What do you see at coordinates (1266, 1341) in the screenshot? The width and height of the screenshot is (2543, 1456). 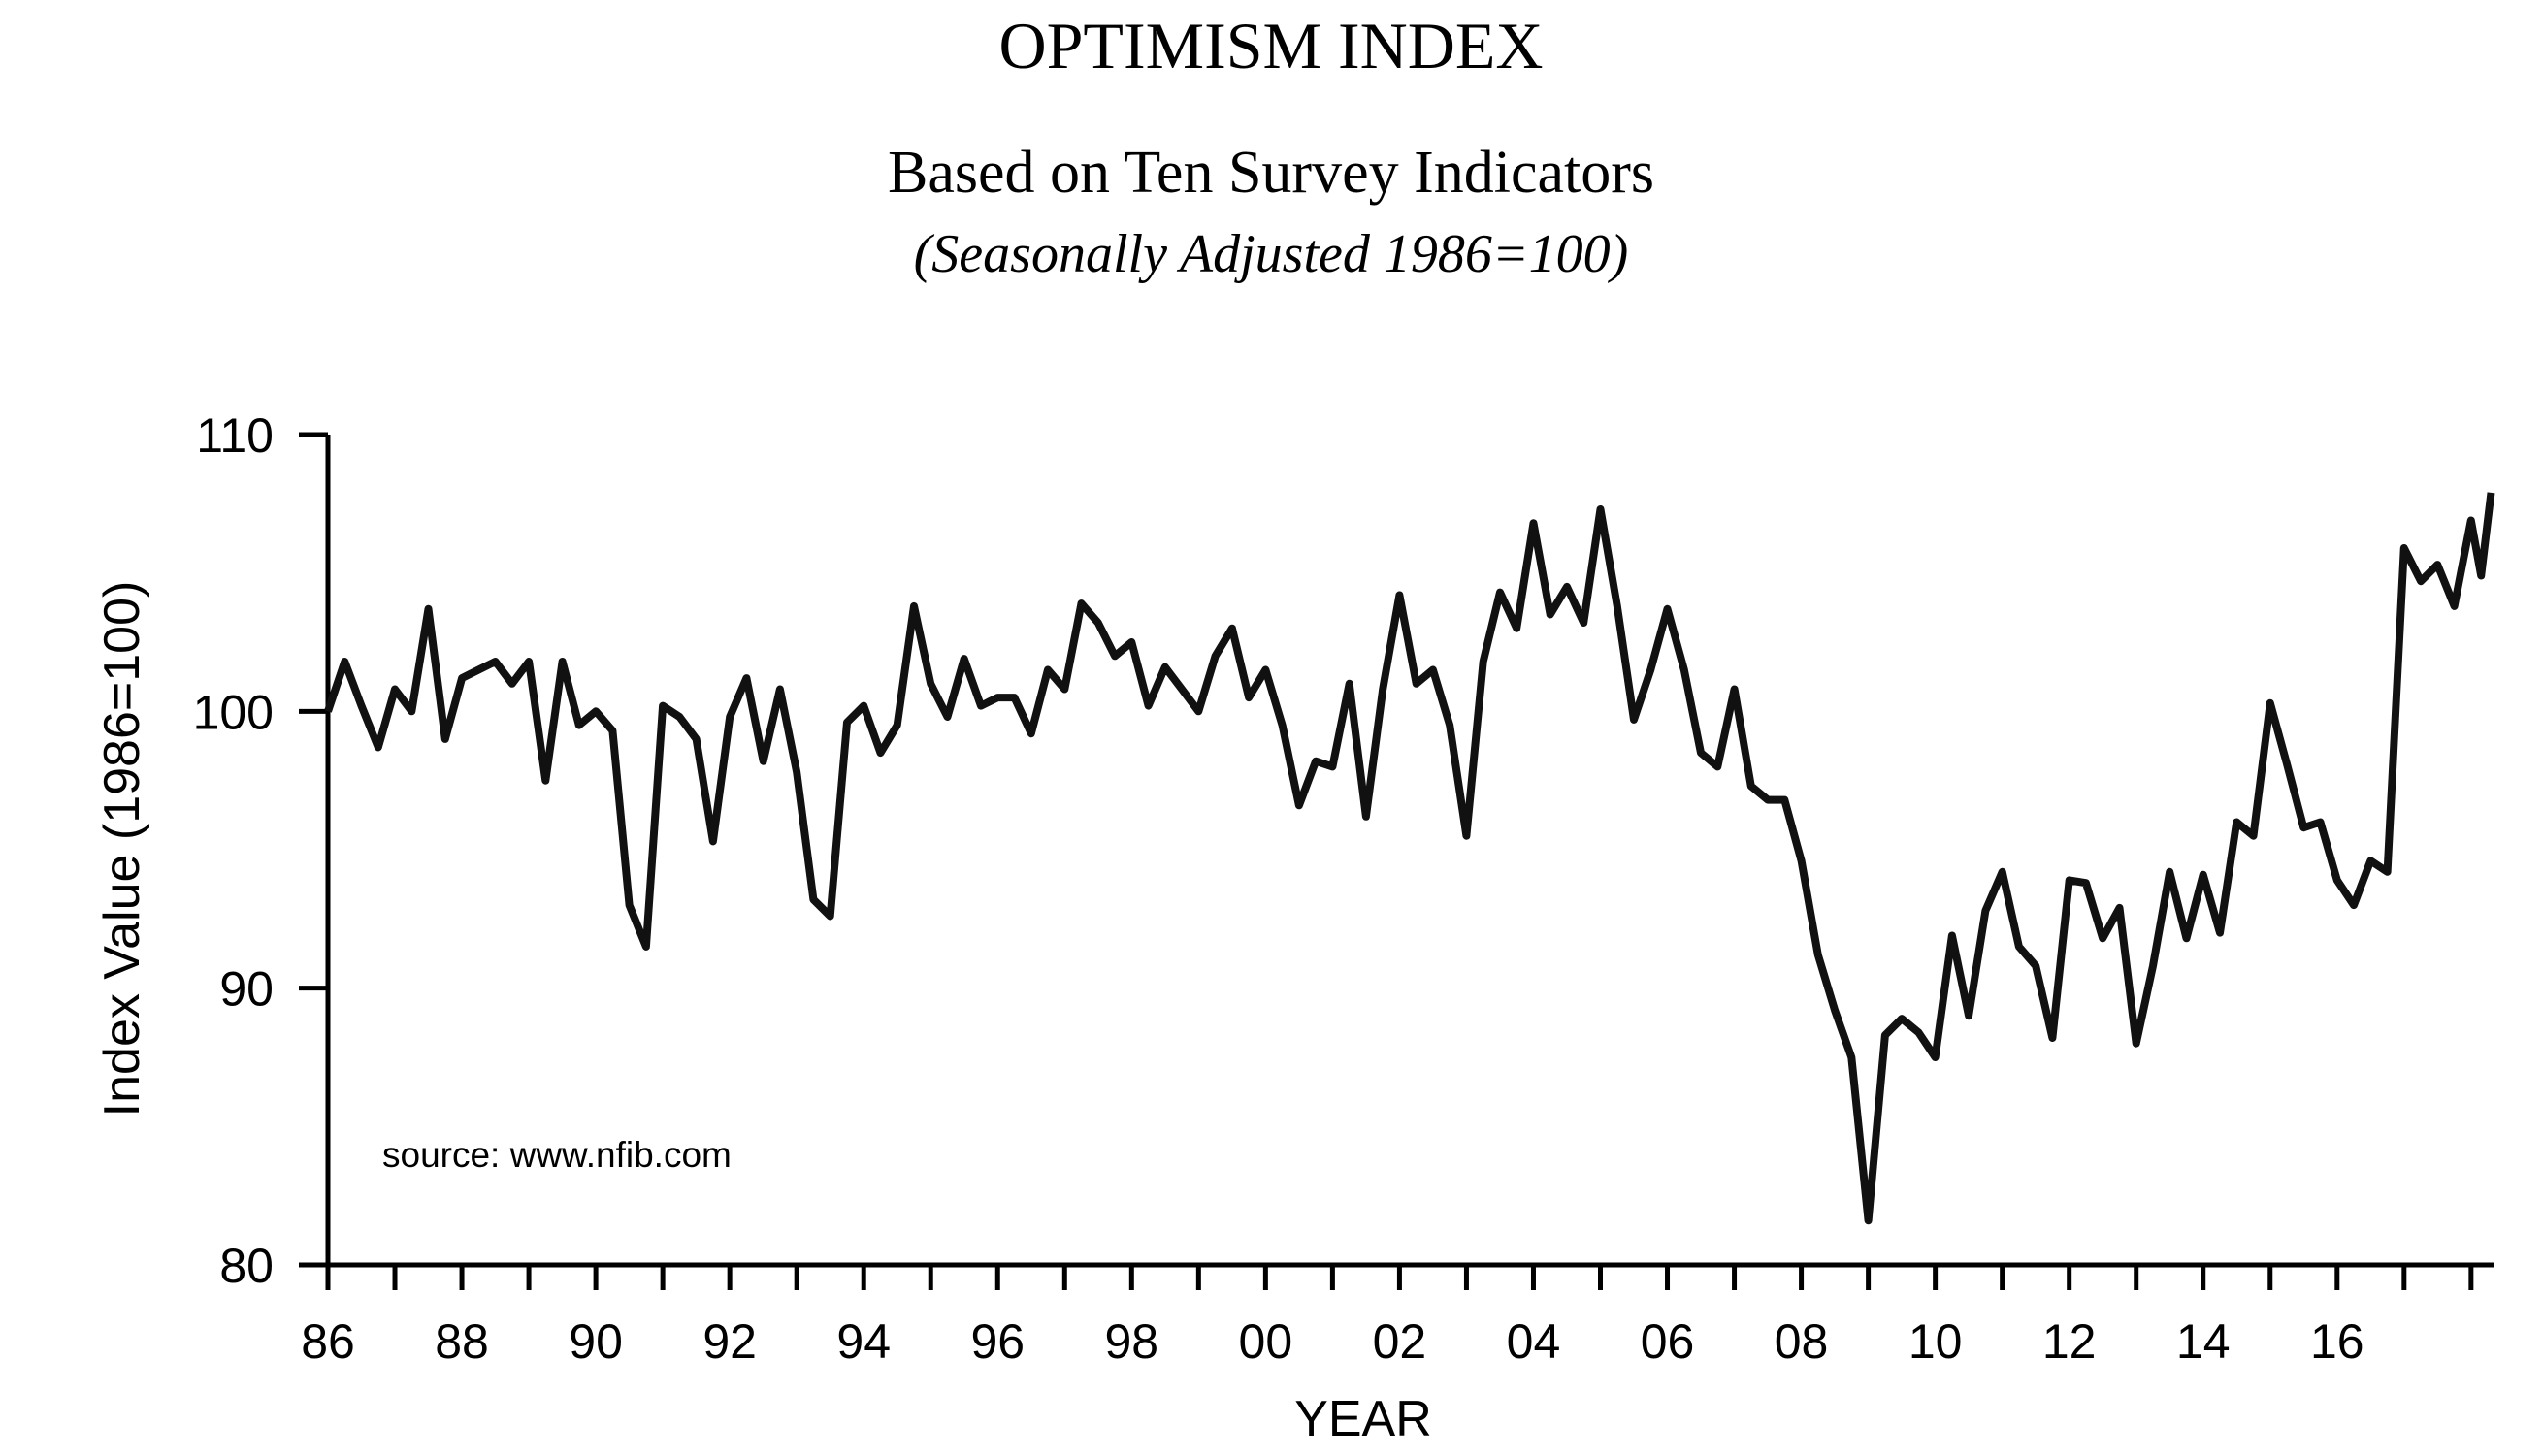 I see `x-tick-label: 00` at bounding box center [1266, 1341].